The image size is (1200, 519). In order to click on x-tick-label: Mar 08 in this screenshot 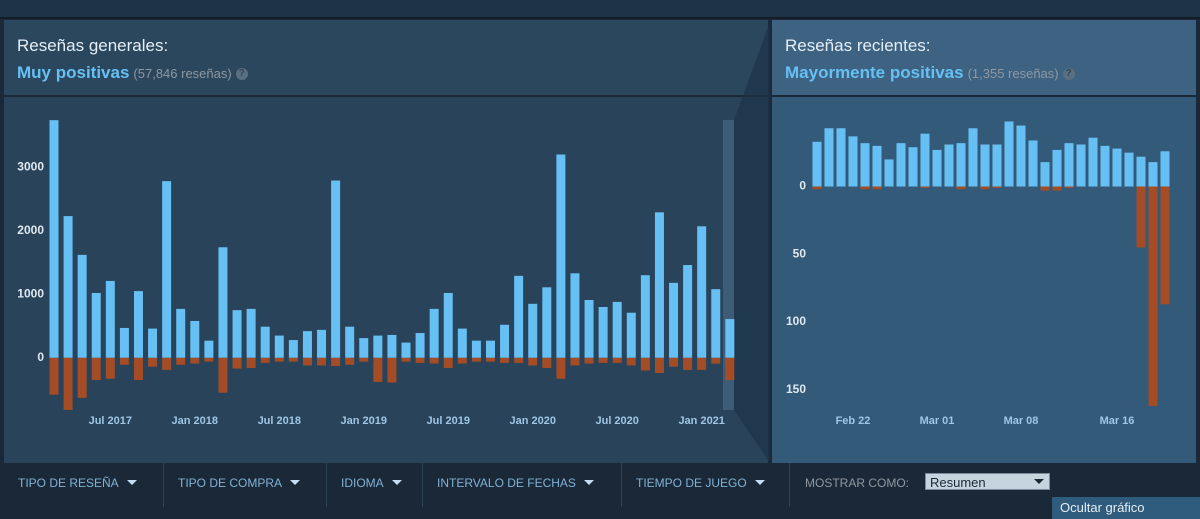, I will do `click(1021, 421)`.